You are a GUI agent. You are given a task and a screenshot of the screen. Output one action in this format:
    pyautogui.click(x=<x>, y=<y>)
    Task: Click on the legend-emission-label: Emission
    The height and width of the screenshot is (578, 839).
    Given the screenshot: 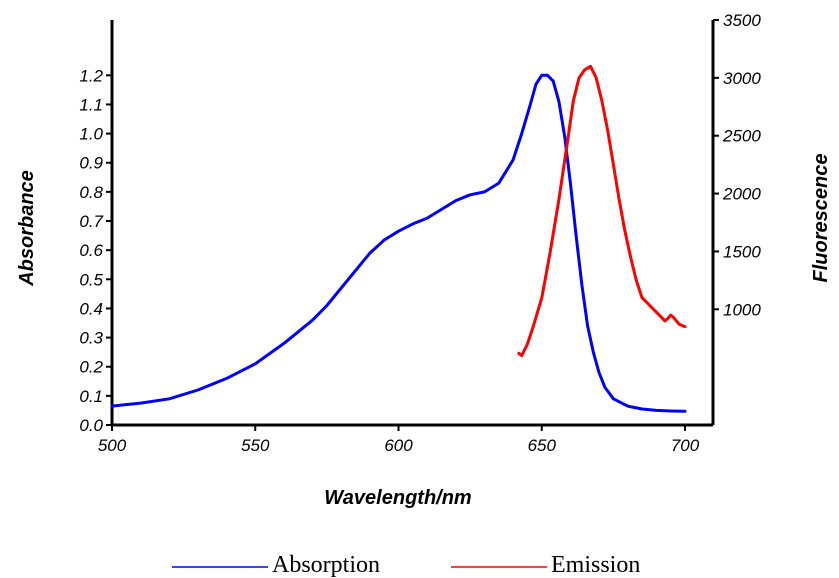 What is the action you would take?
    pyautogui.click(x=595, y=565)
    